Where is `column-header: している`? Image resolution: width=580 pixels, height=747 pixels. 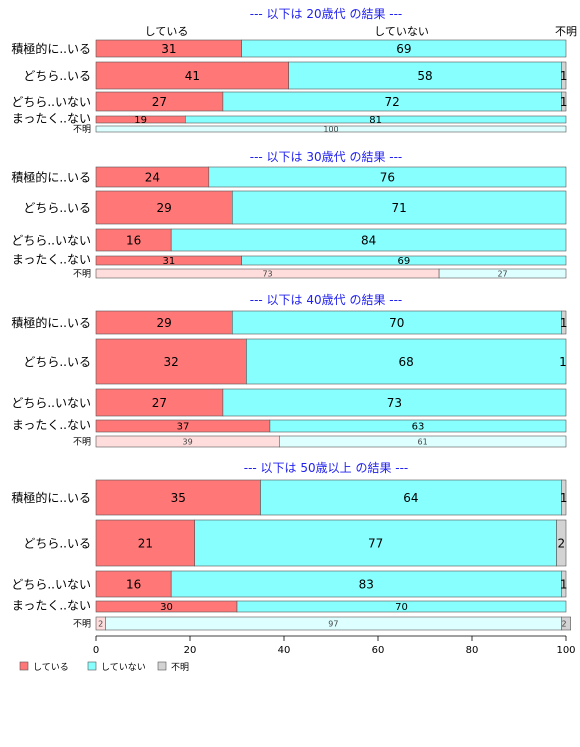
column-header: している is located at coordinates (167, 31).